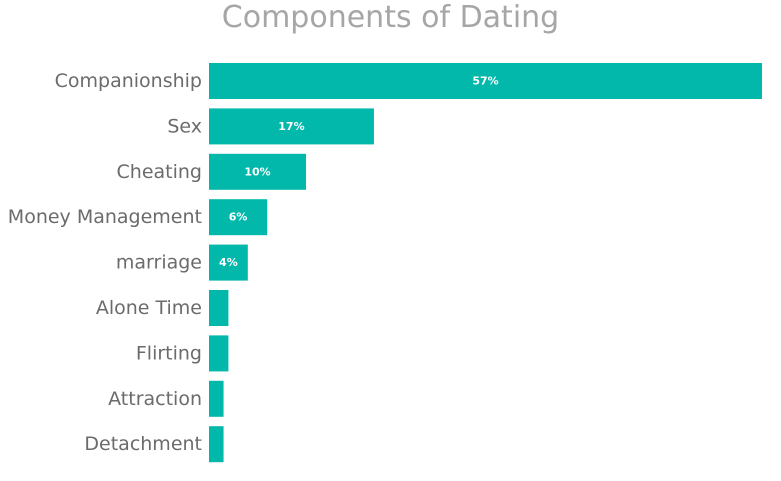  What do you see at coordinates (184, 126) in the screenshot?
I see `category-label: Sex` at bounding box center [184, 126].